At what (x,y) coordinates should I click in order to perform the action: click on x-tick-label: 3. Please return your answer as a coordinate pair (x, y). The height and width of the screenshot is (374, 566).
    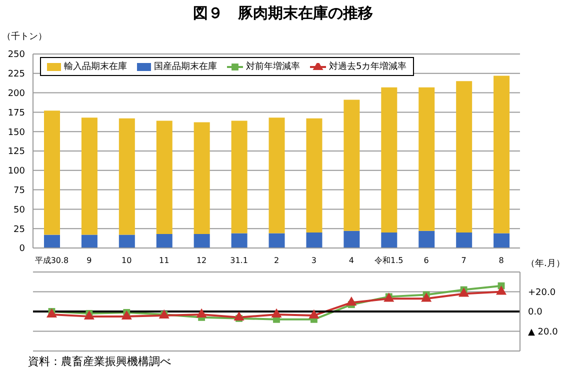
    Looking at the image, I should click on (314, 260).